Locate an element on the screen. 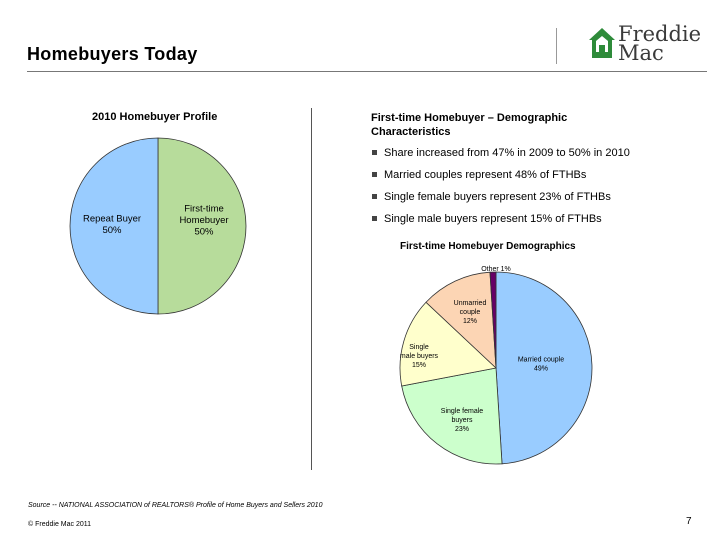 The height and width of the screenshot is (540, 720). slice-label-single: Single male buyers 15% is located at coordinates (419, 356).